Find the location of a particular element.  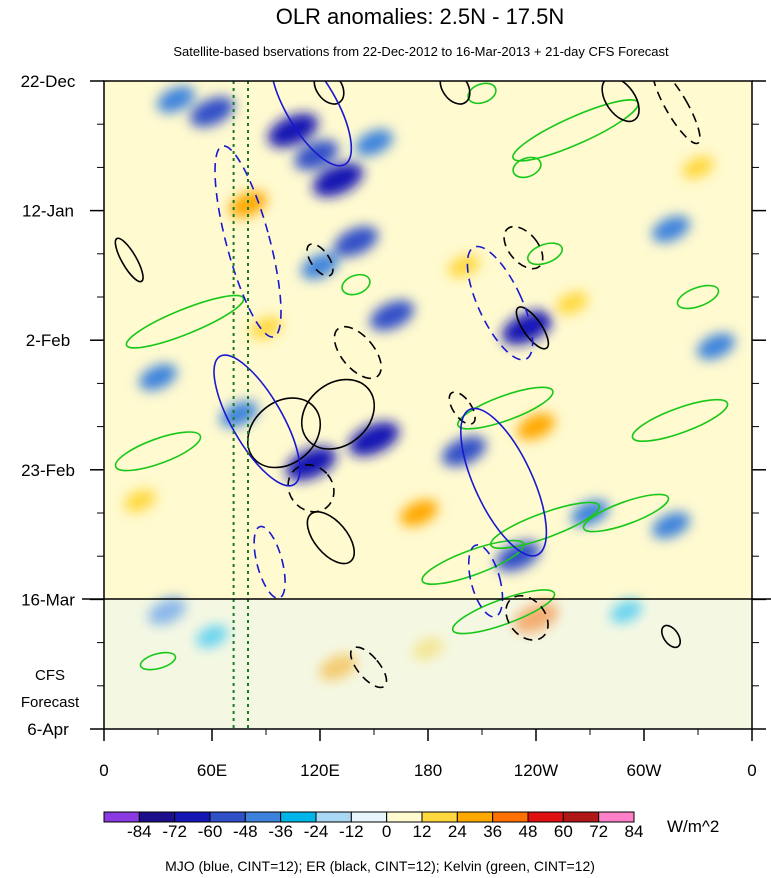

colorbar-tick-label: 48 is located at coordinates (528, 831).